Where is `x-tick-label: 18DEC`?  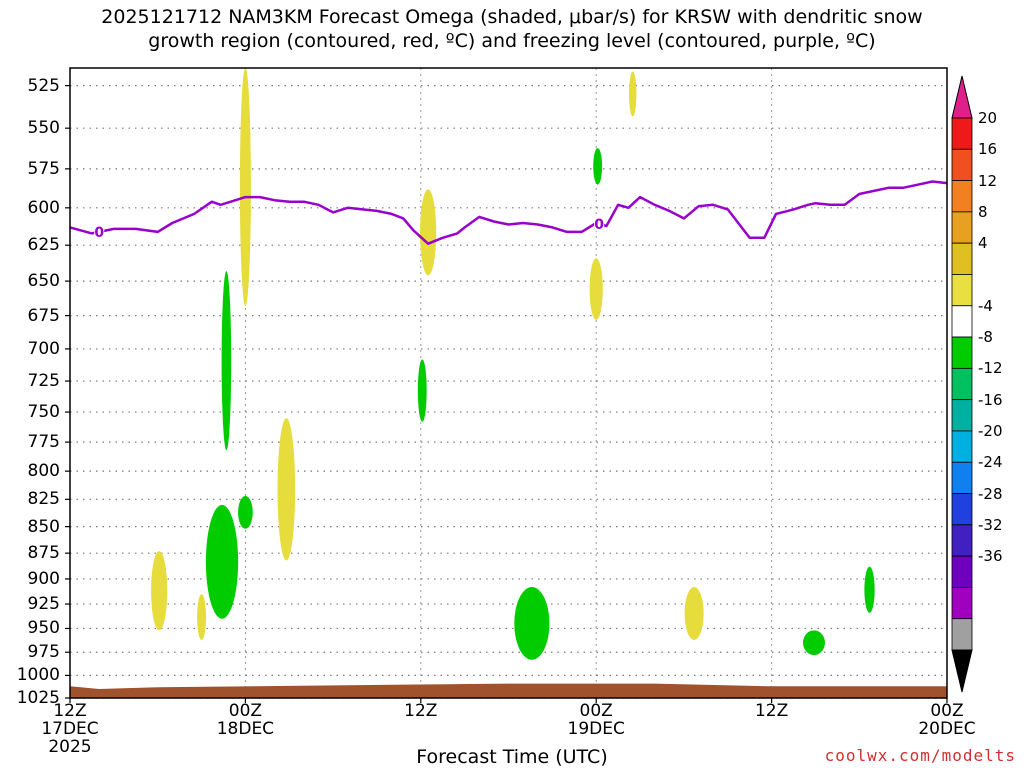
x-tick-label: 18DEC is located at coordinates (245, 729).